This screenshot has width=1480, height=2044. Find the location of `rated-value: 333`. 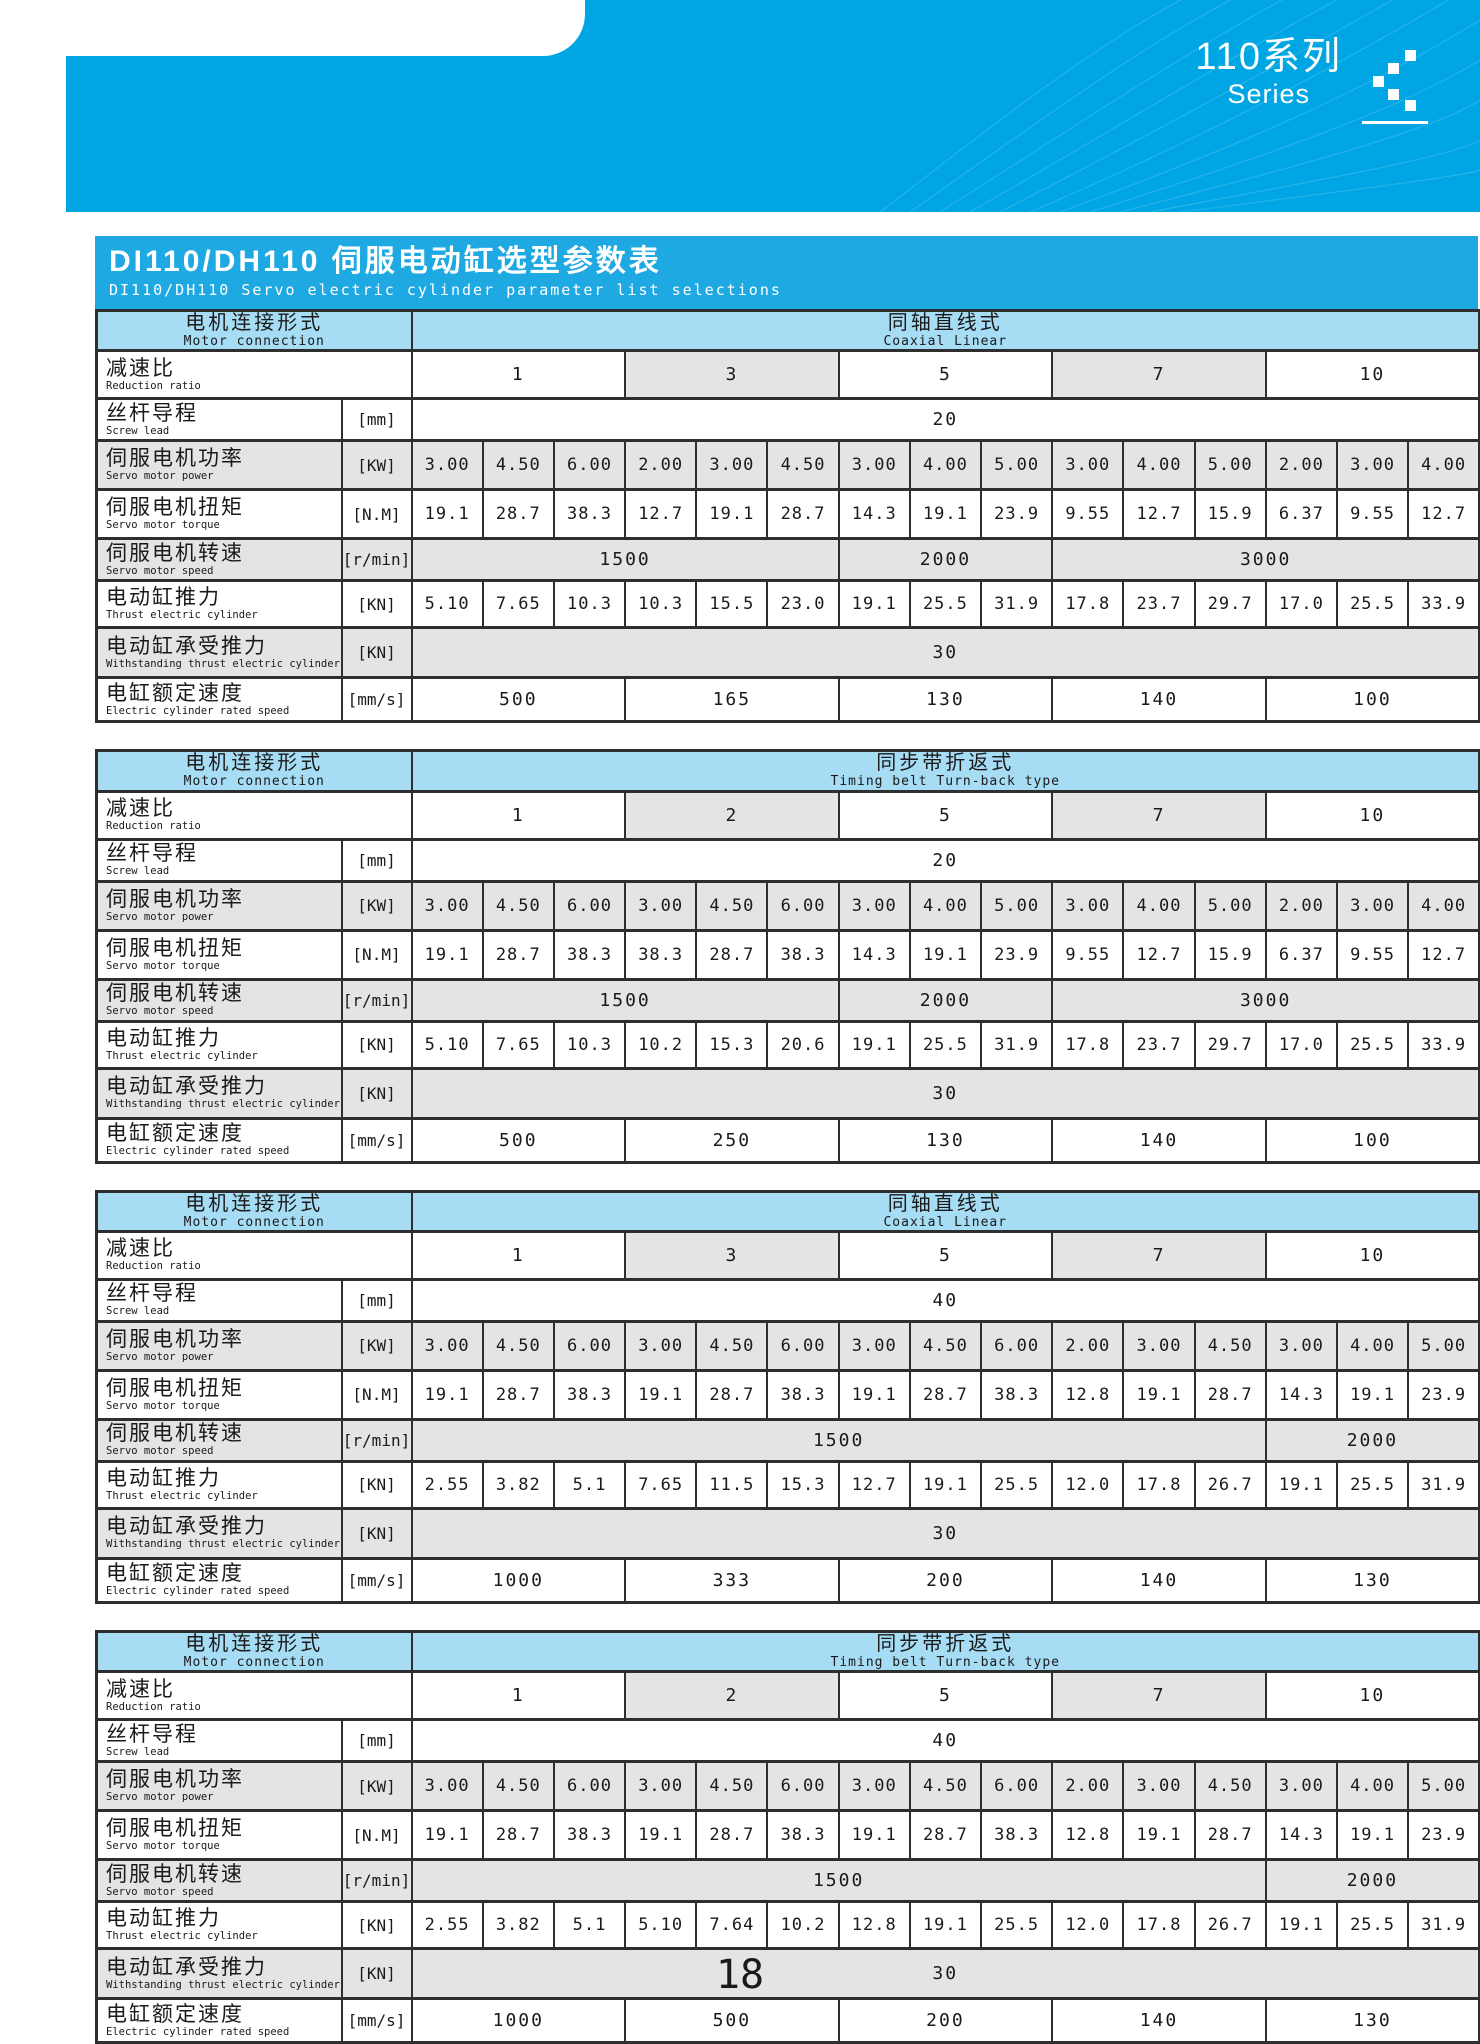

rated-value: 333 is located at coordinates (732, 1580).